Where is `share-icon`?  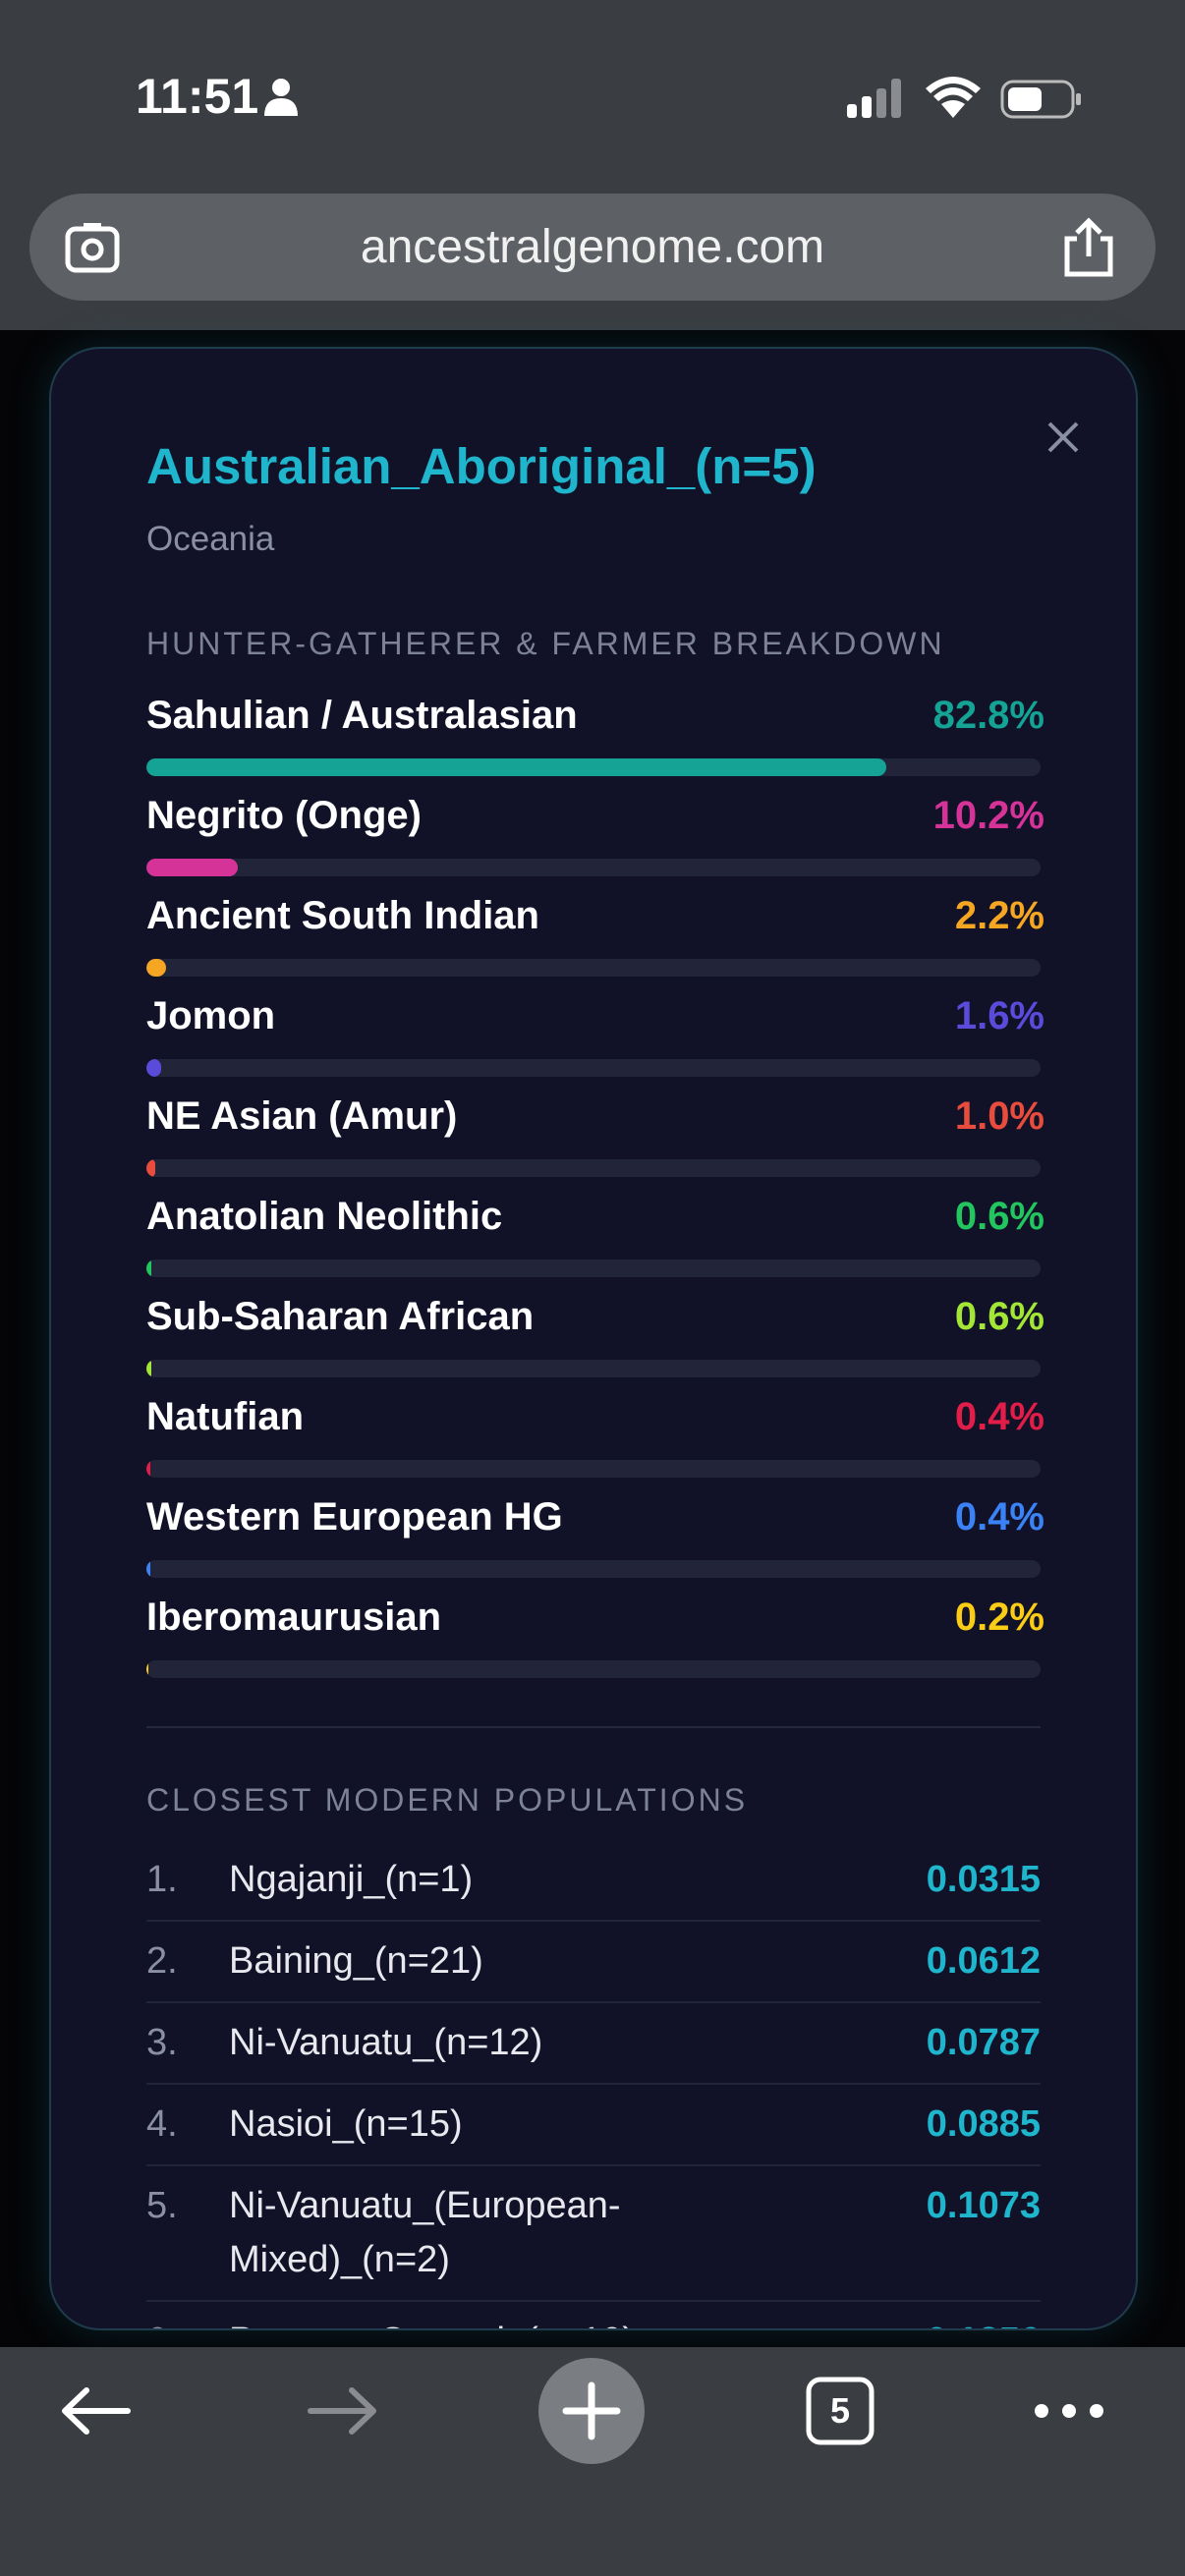 share-icon is located at coordinates (1088, 247).